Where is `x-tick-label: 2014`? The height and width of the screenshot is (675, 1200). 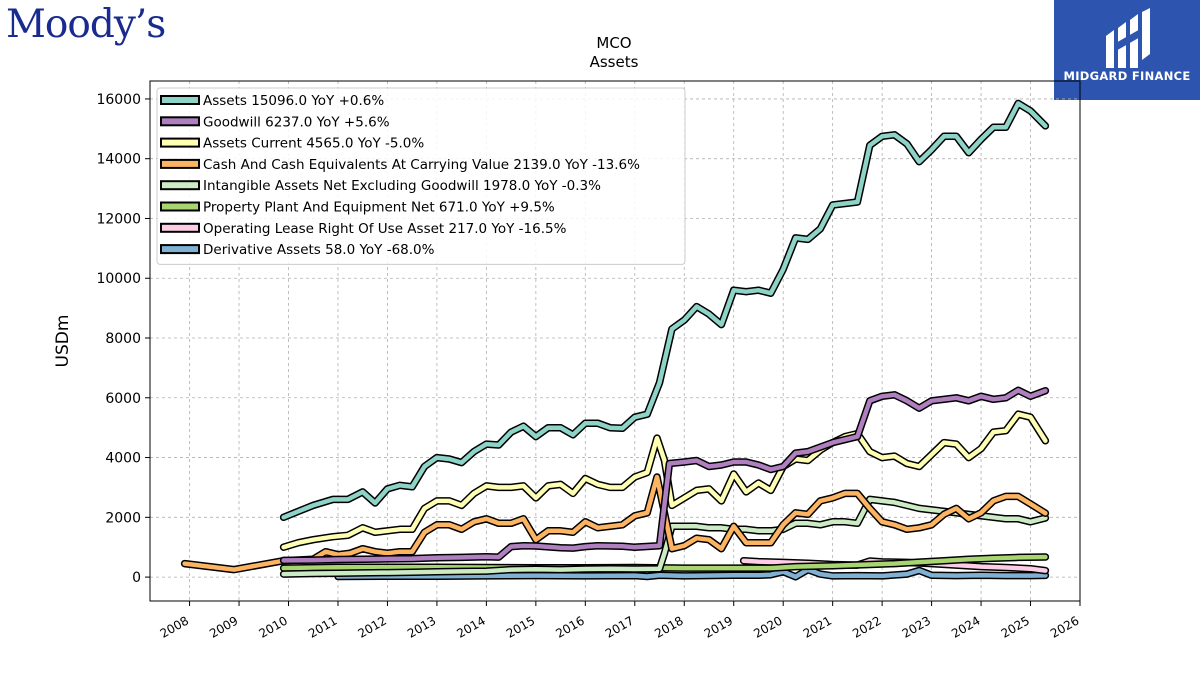
x-tick-label: 2014 is located at coordinates (470, 626).